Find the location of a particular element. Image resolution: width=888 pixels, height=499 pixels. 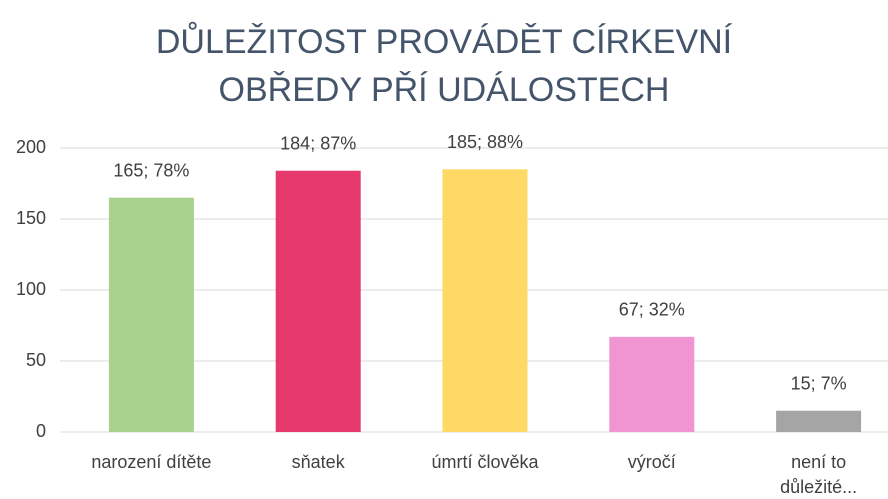

x-tick-label: sňatek is located at coordinates (318, 462).